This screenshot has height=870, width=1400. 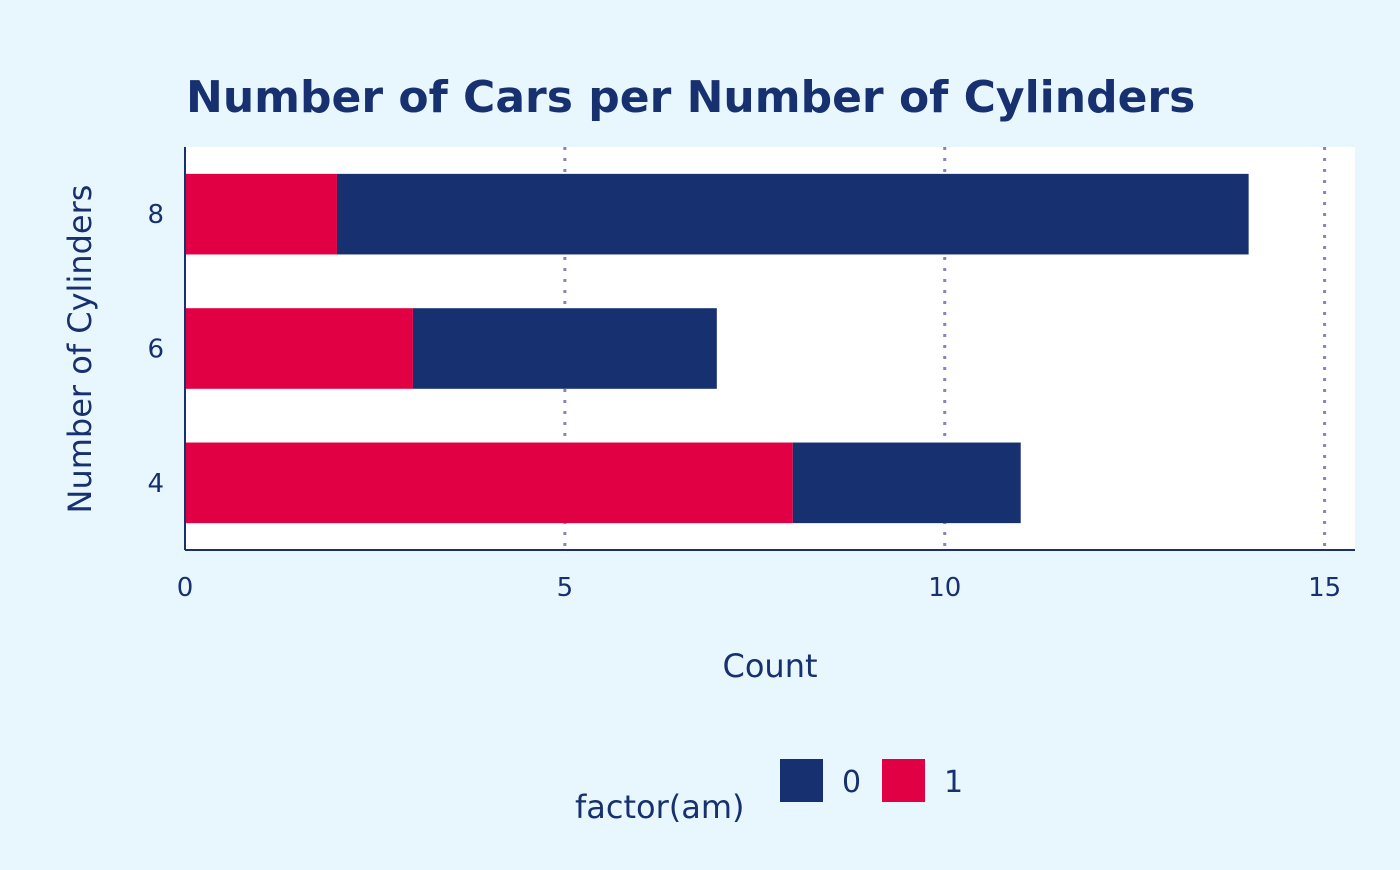 I want to click on y-tick-label: 6, so click(x=155, y=350).